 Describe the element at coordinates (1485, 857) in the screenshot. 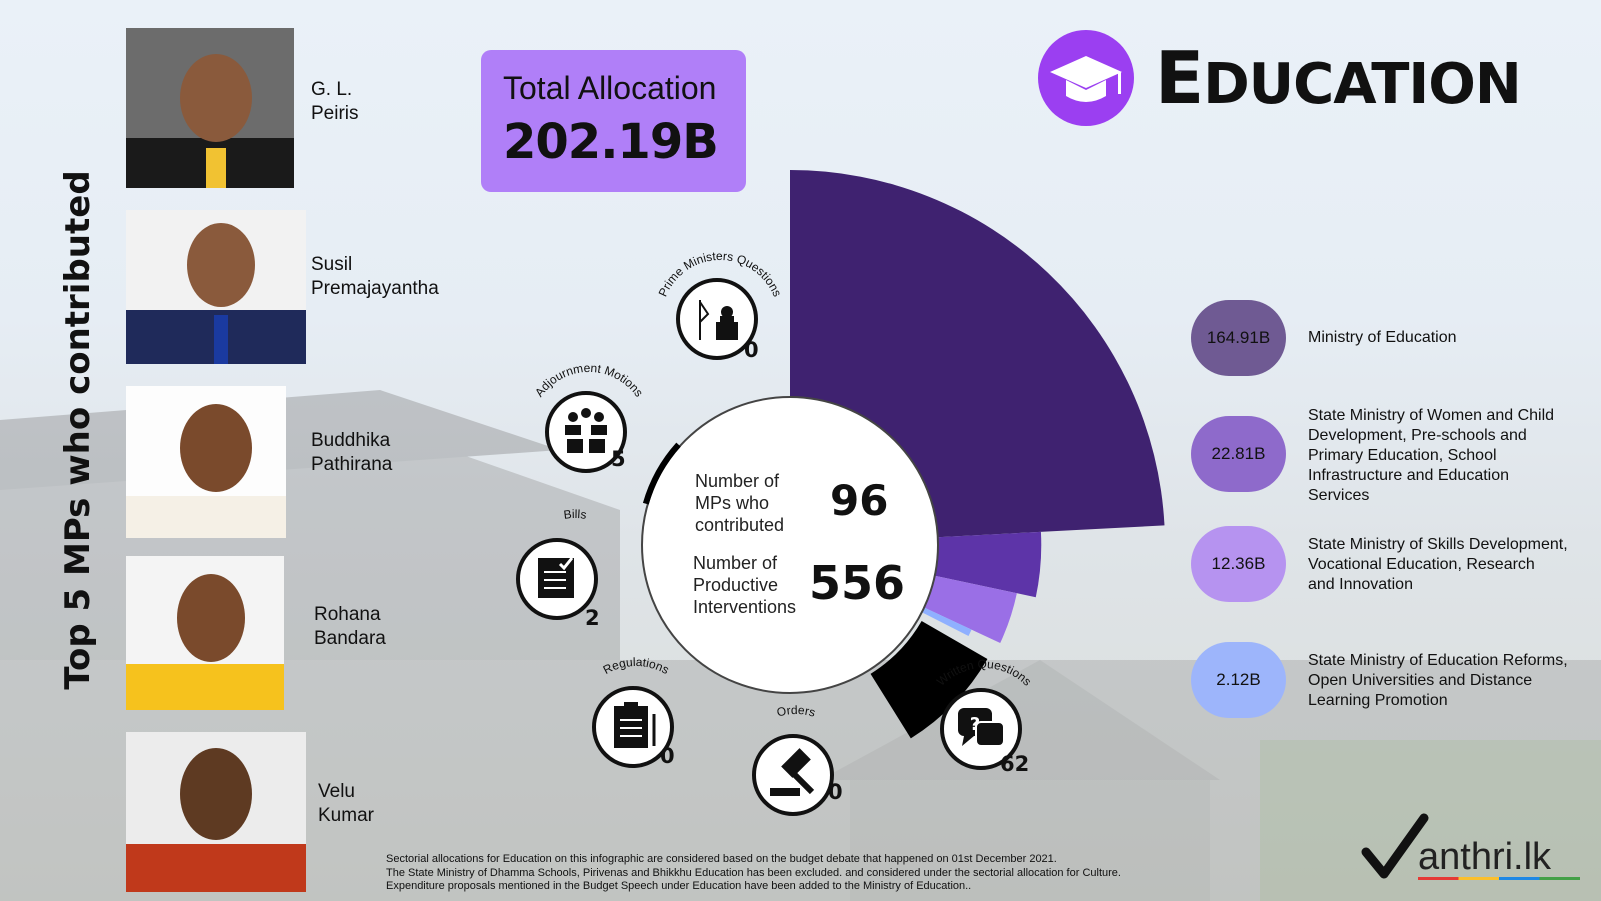

I see `logo-text: anthri.lk` at that location.